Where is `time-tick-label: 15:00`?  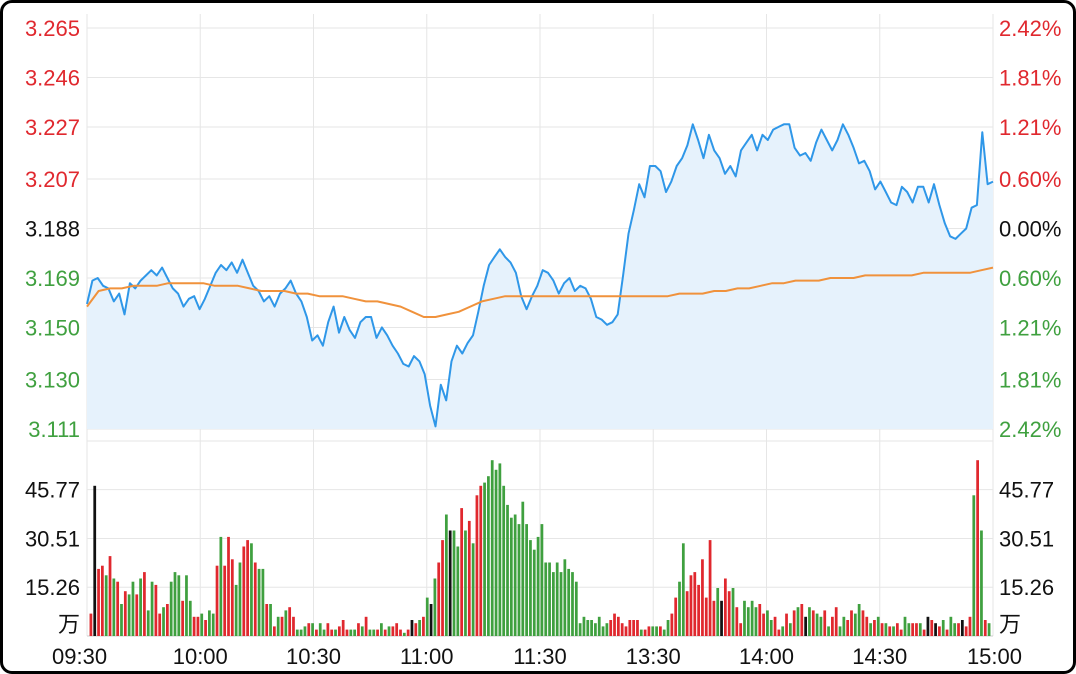
time-tick-label: 15:00 is located at coordinates (994, 656).